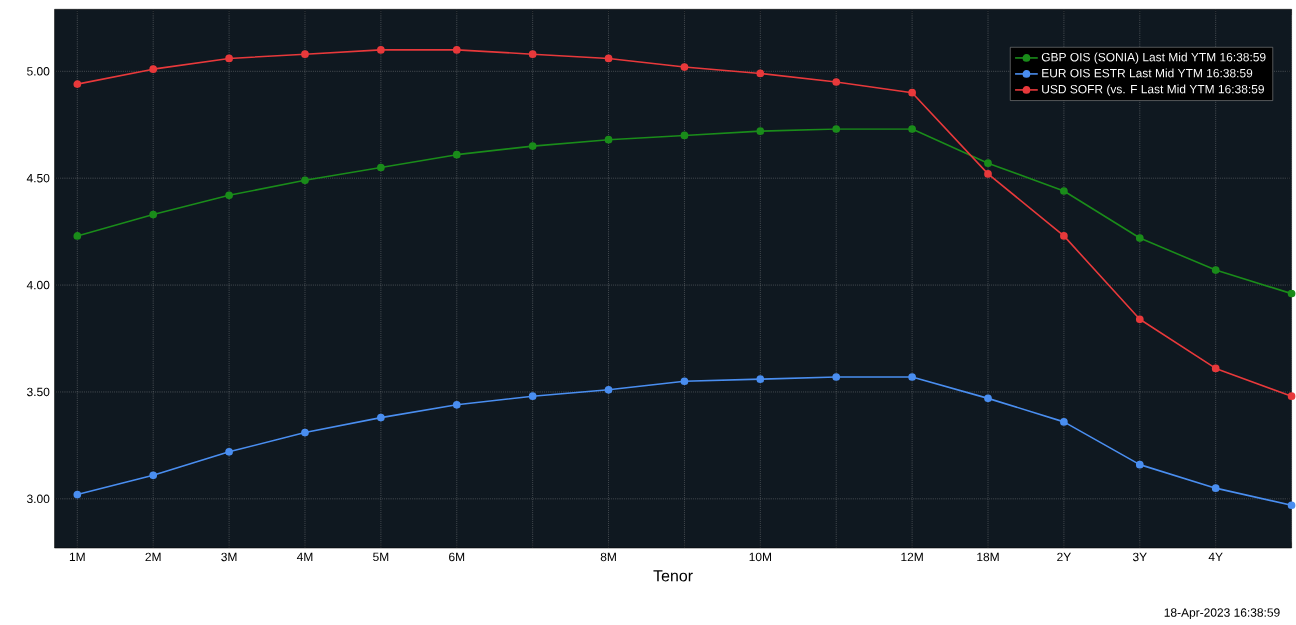 This screenshot has height=625, width=1296. I want to click on x-tick-label: 6M, so click(457, 557).